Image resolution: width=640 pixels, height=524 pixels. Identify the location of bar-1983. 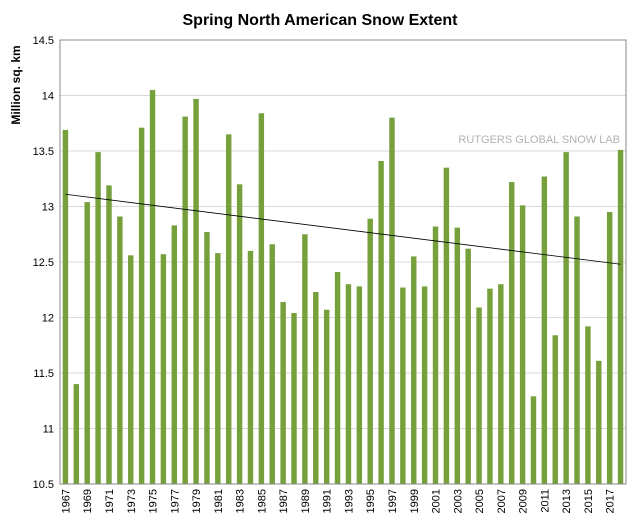
(239, 334).